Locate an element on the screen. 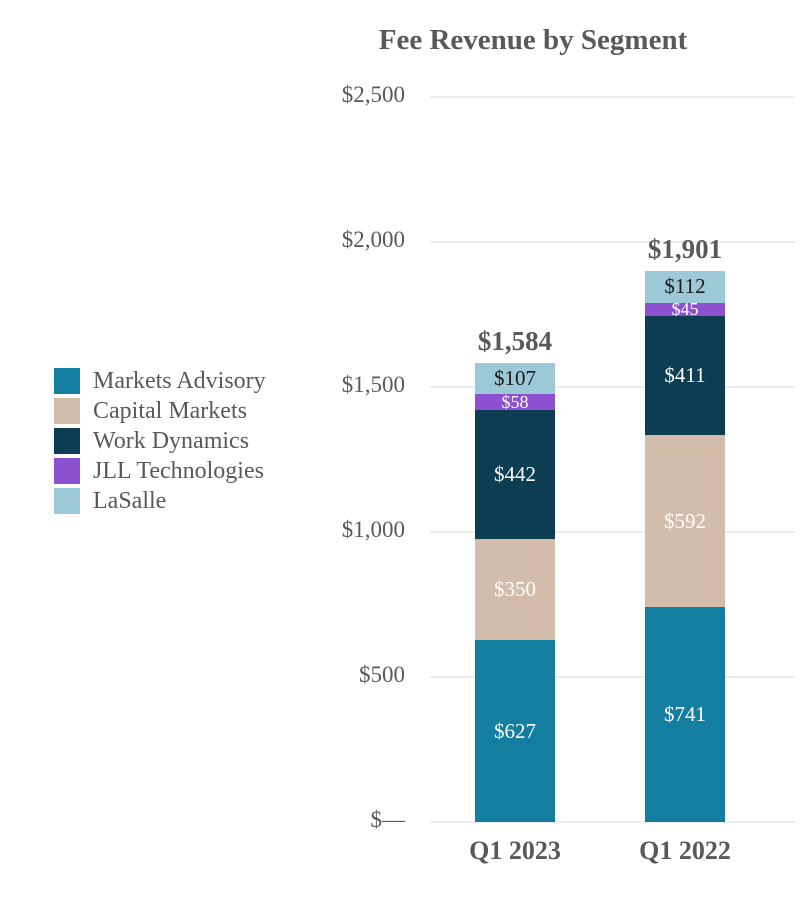  segment-value-label: $442 is located at coordinates (515, 474).